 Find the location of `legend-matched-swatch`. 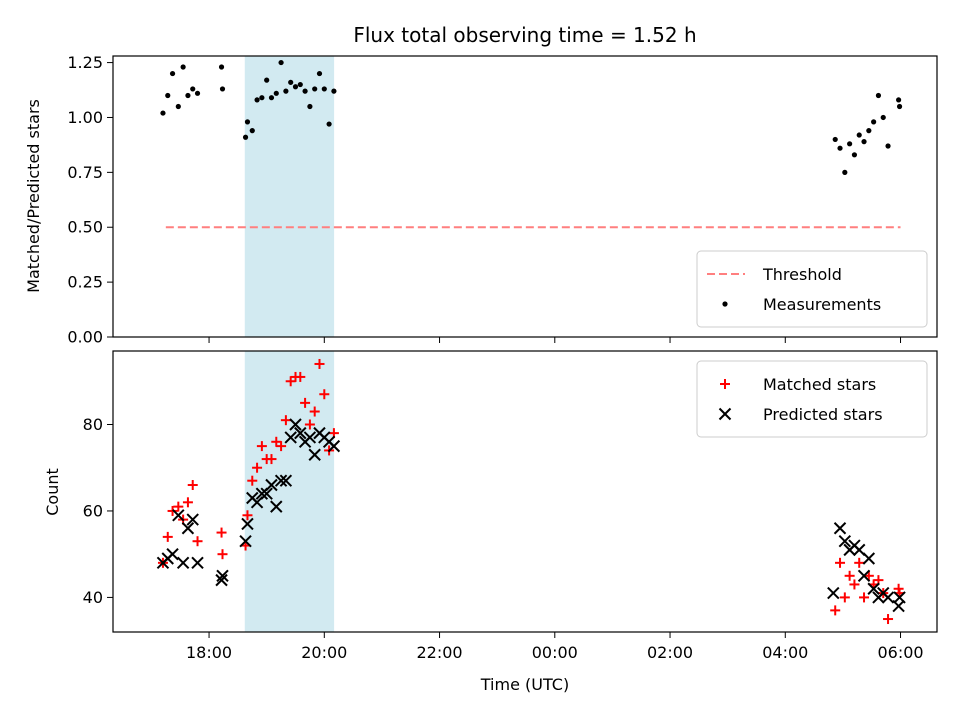

legend-matched-swatch is located at coordinates (725, 384).